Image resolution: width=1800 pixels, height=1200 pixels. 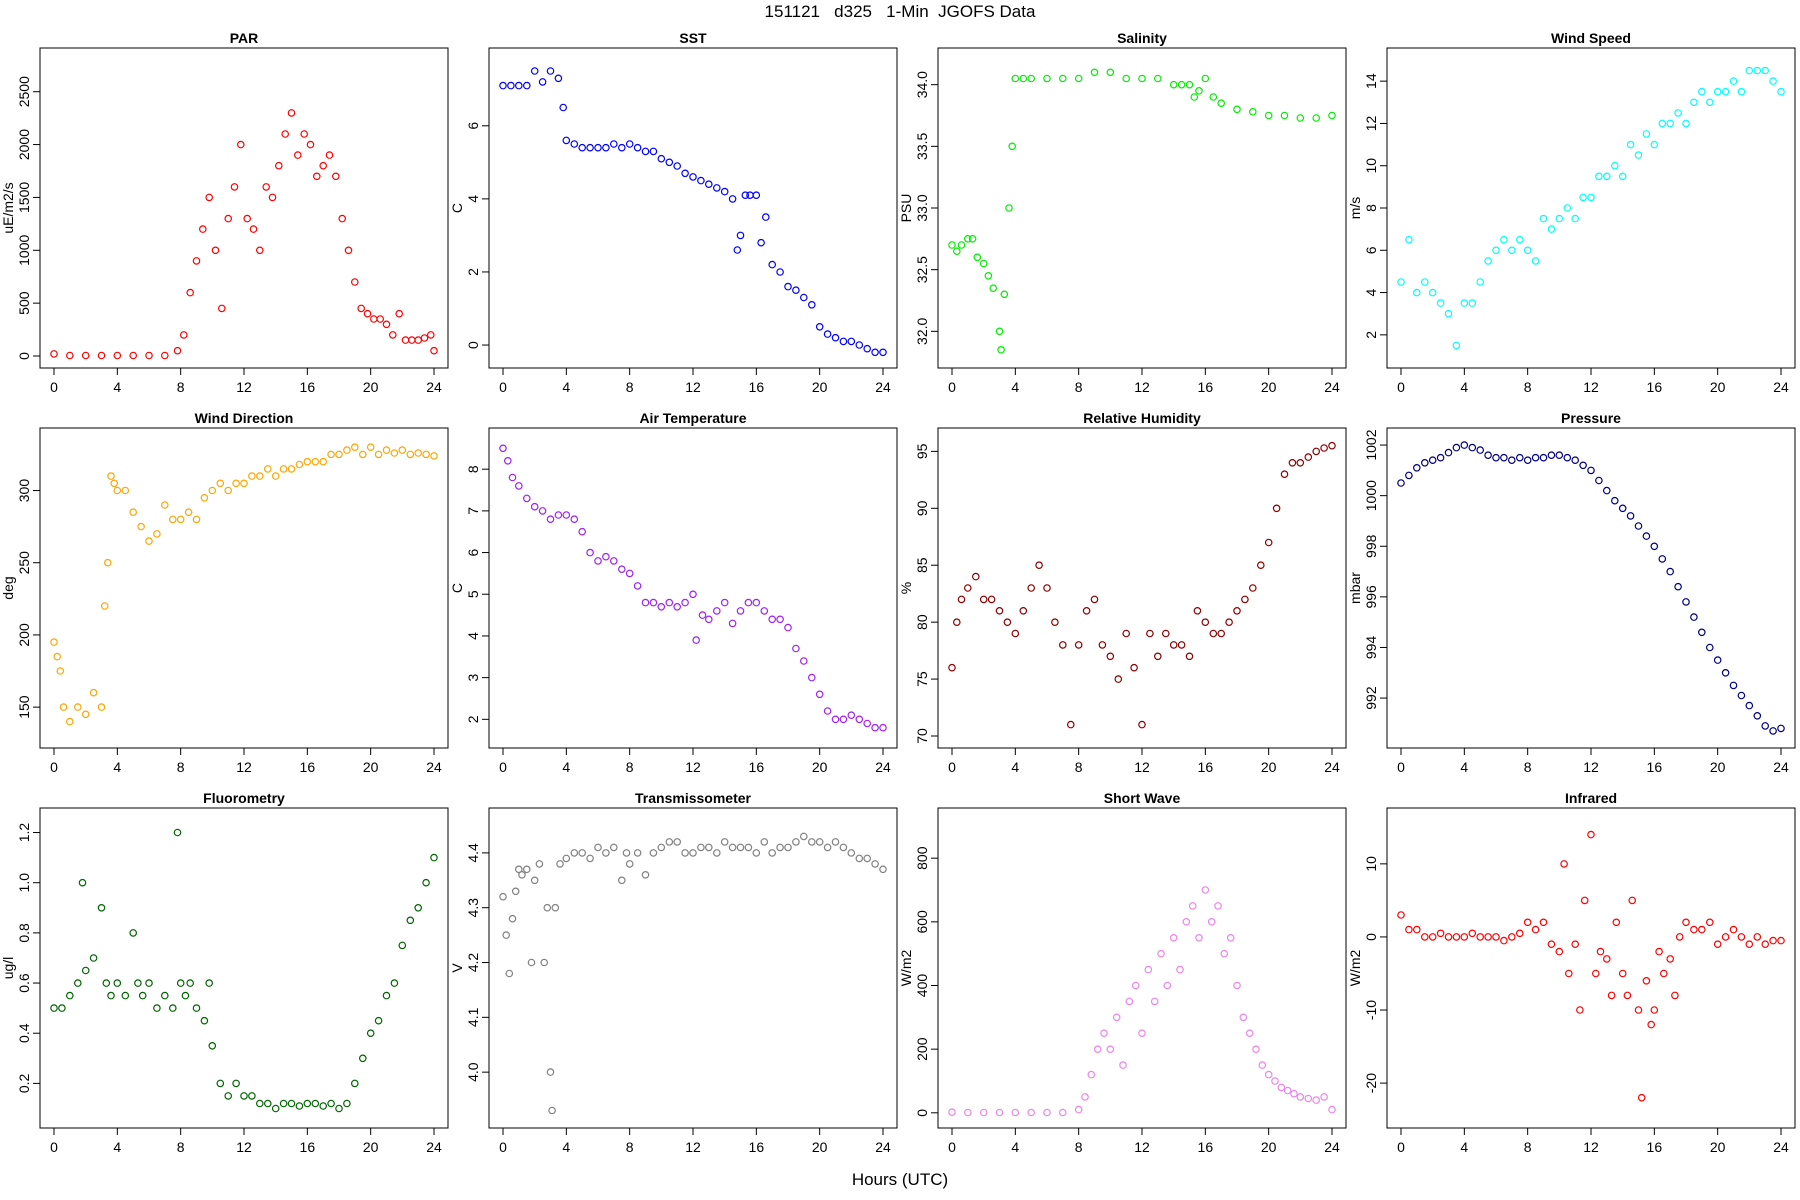 I want to click on panel-title: PAR, so click(x=244, y=38).